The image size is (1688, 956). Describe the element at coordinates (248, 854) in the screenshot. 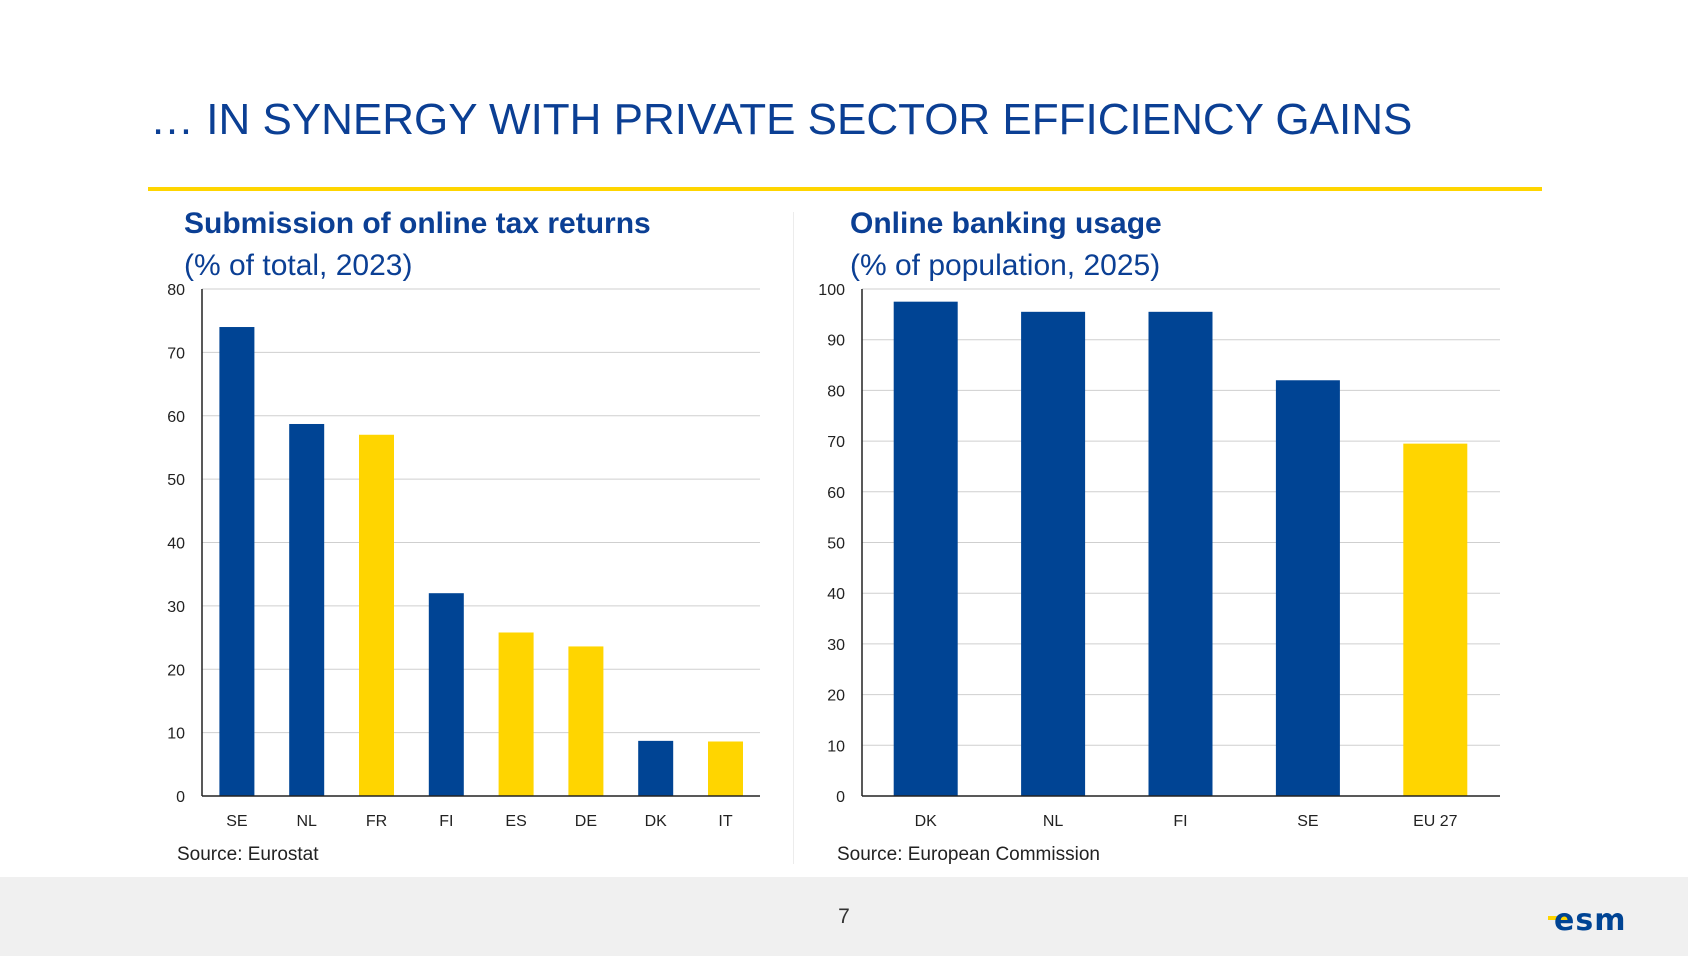

I see `chart1-source: Source: Eurostat` at that location.